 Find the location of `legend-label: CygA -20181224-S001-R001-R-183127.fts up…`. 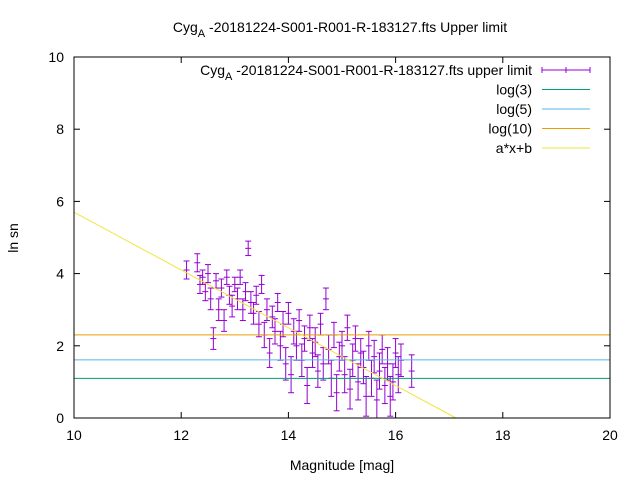

legend-label: CygA -20181224-S001-R001-R-183127.fts up… is located at coordinates (366, 72).